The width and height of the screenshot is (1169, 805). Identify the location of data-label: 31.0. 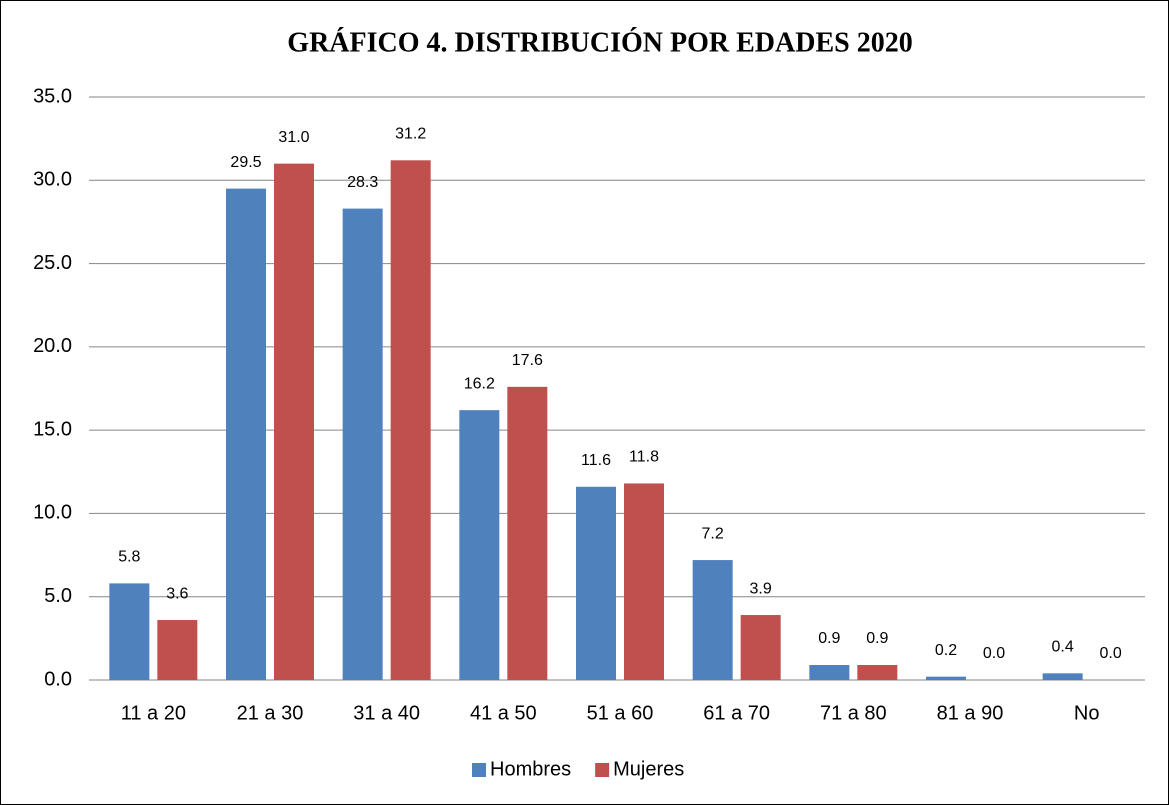
(293, 137).